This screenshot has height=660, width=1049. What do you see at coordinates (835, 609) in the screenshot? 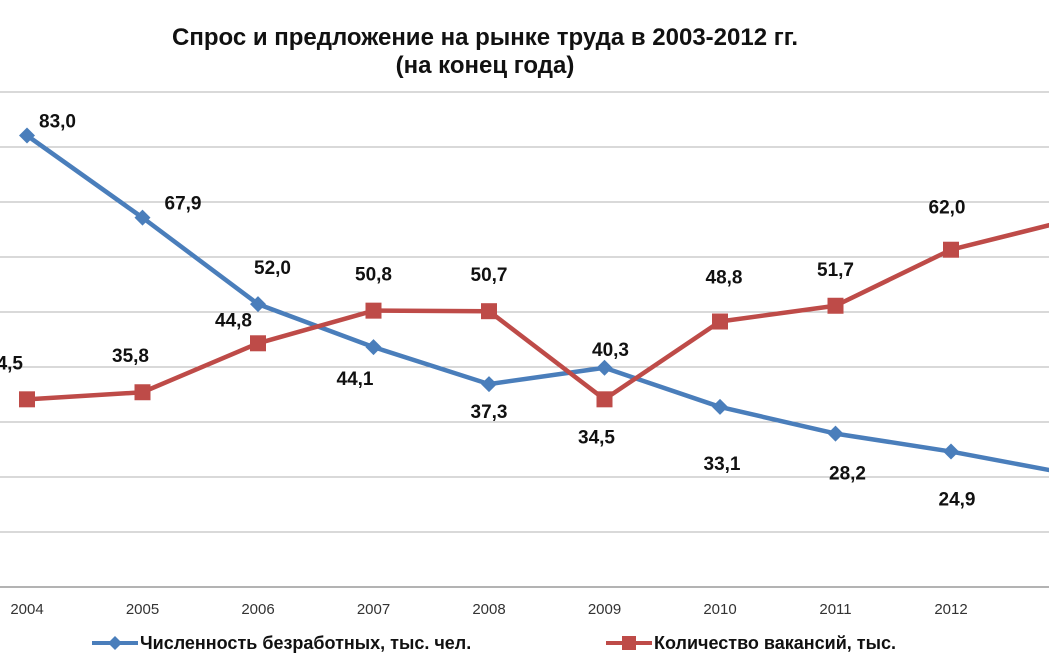
I see `x-tick-label: 2011` at bounding box center [835, 609].